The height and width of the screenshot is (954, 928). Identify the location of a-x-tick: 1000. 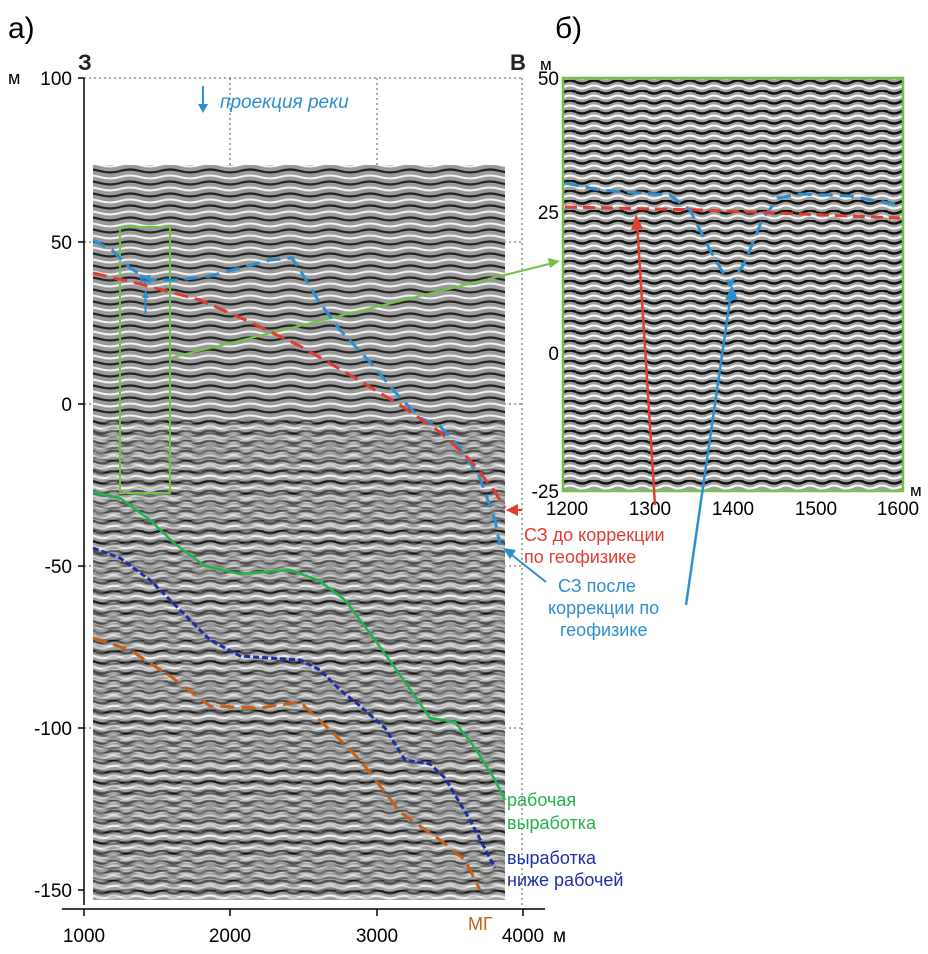
(84, 936).